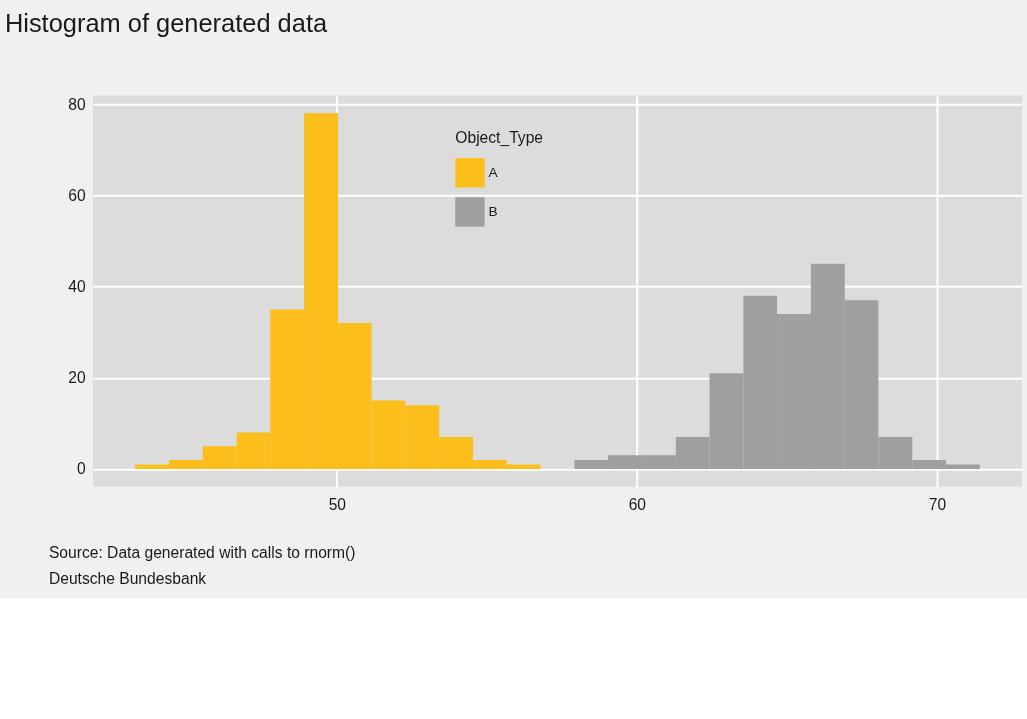 The height and width of the screenshot is (719, 1027). Describe the element at coordinates (493, 172) in the screenshot. I see `legend-label: A` at that location.